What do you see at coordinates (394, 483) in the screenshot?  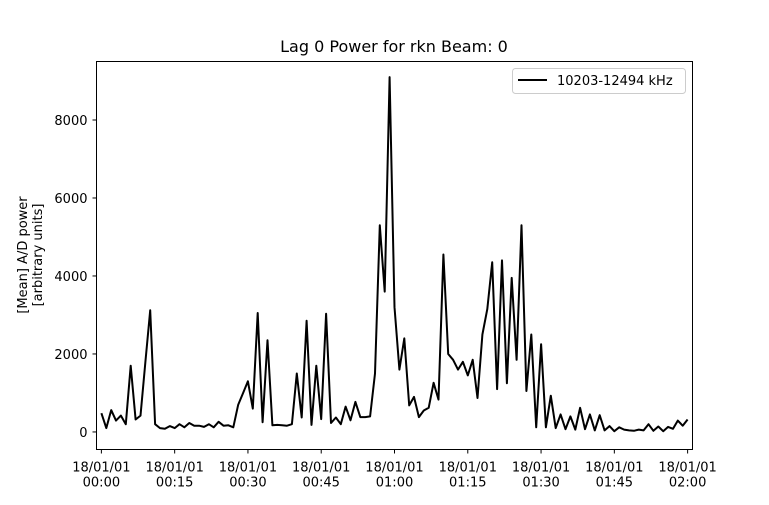 I see `x-tick-label-time: 01:00` at bounding box center [394, 483].